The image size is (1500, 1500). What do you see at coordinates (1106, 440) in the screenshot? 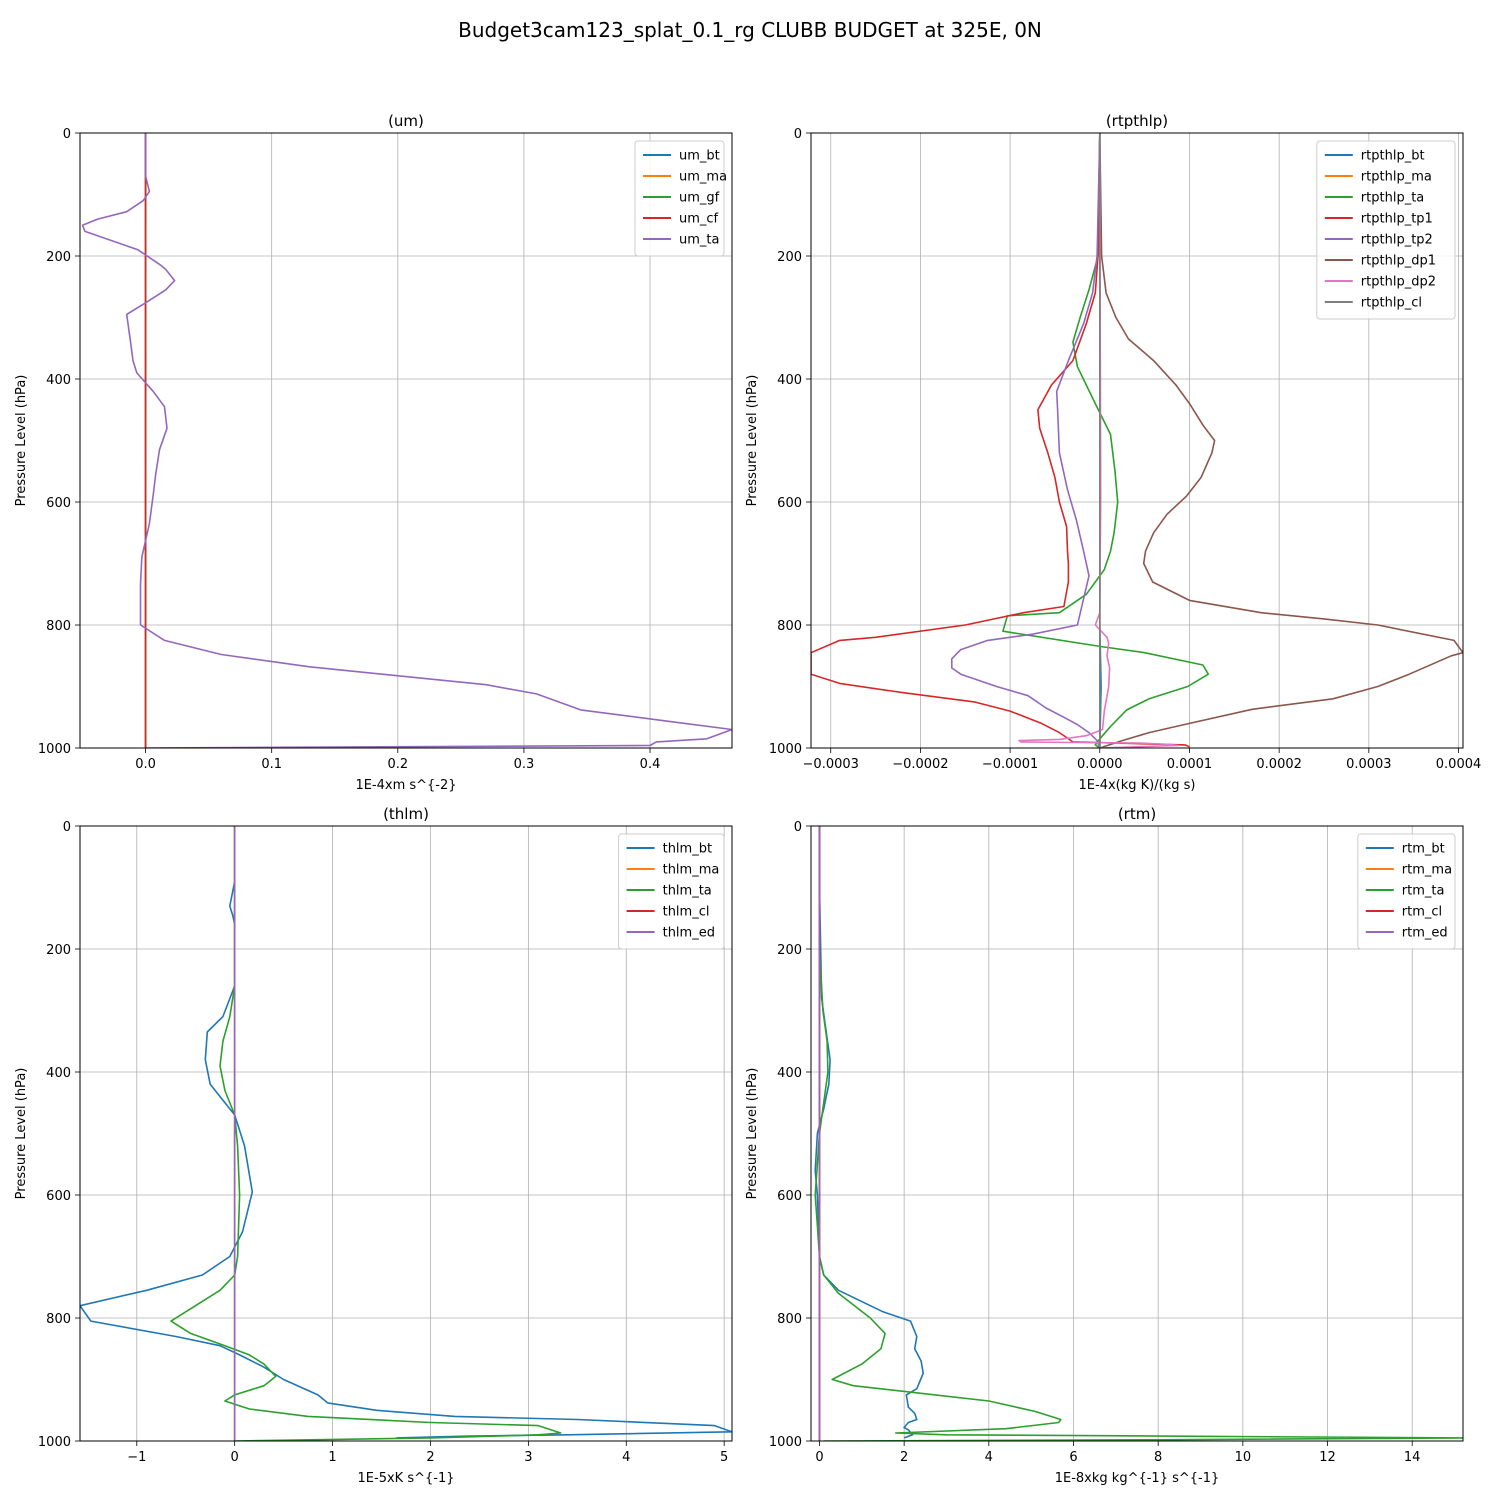
I see `series-line-rtpthlp_ta` at bounding box center [1106, 440].